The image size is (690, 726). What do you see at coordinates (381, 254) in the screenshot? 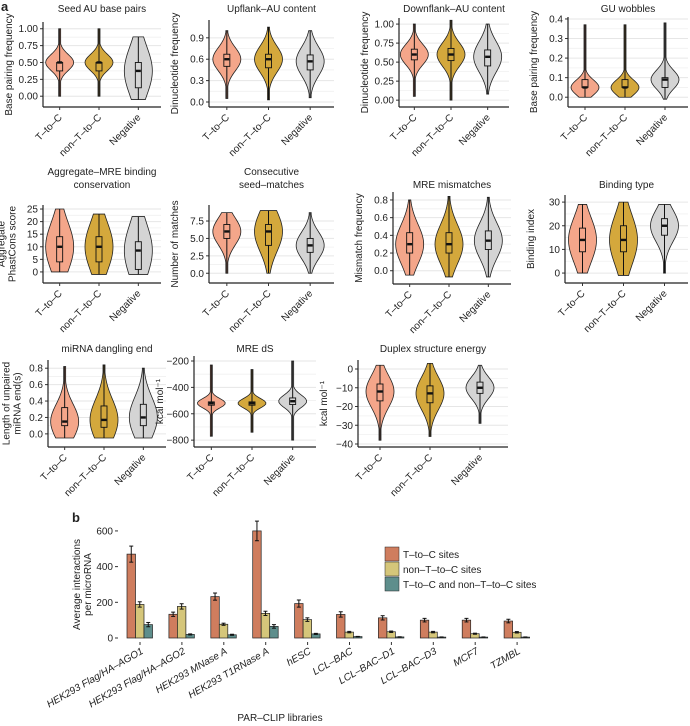
I see `y-tick-label: 0.2` at bounding box center [381, 254].